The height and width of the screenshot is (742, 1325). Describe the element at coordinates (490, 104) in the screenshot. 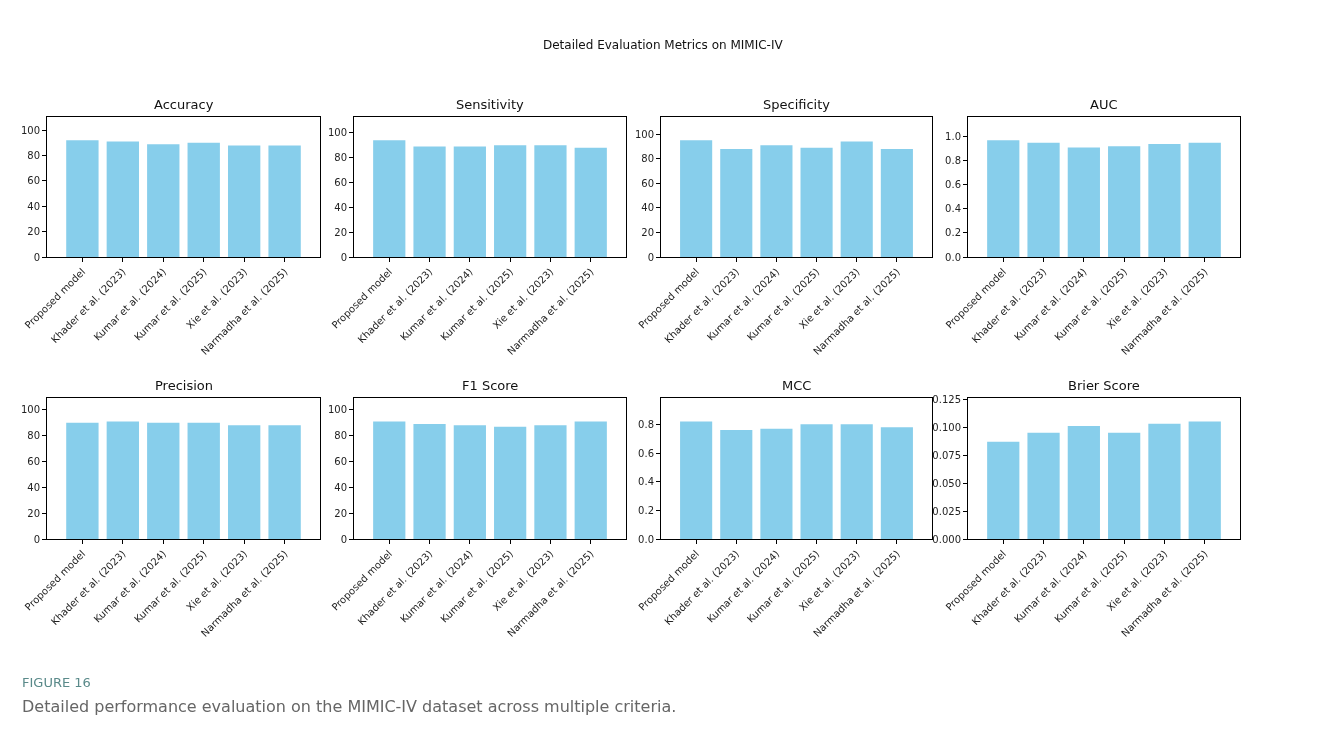

I see `chart-title: Sensitivity` at that location.